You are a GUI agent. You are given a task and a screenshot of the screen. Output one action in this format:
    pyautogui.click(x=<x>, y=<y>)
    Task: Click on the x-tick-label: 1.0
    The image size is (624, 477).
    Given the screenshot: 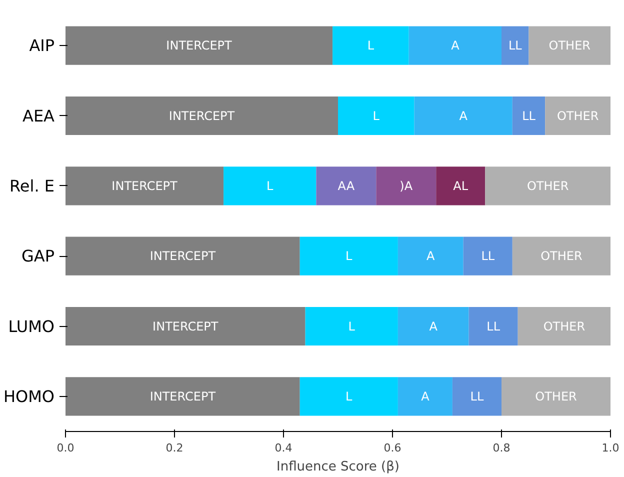 What is the action you would take?
    pyautogui.click(x=611, y=448)
    